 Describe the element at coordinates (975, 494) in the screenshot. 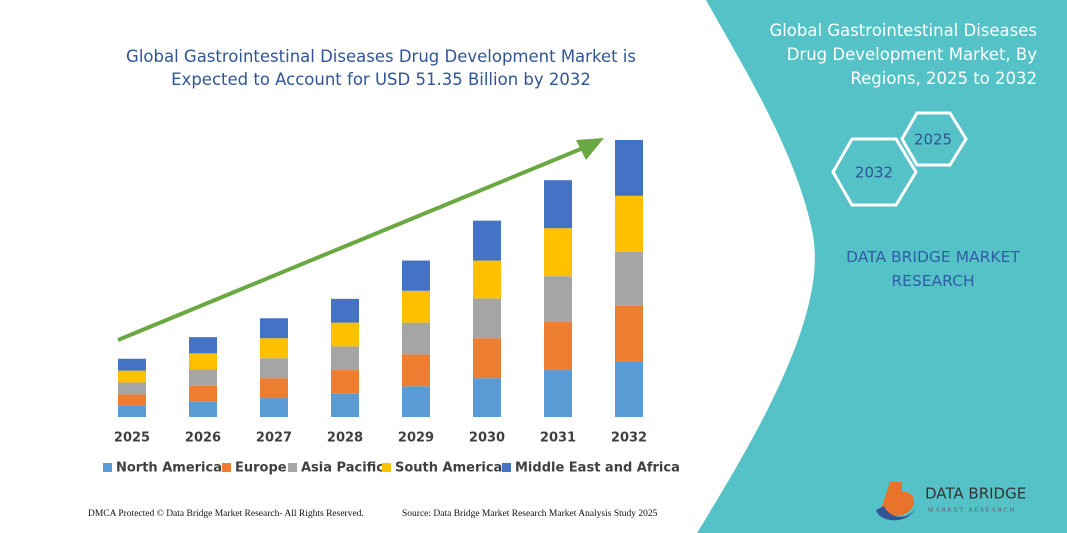

I see `logo-name: DATA BRIDGE` at that location.